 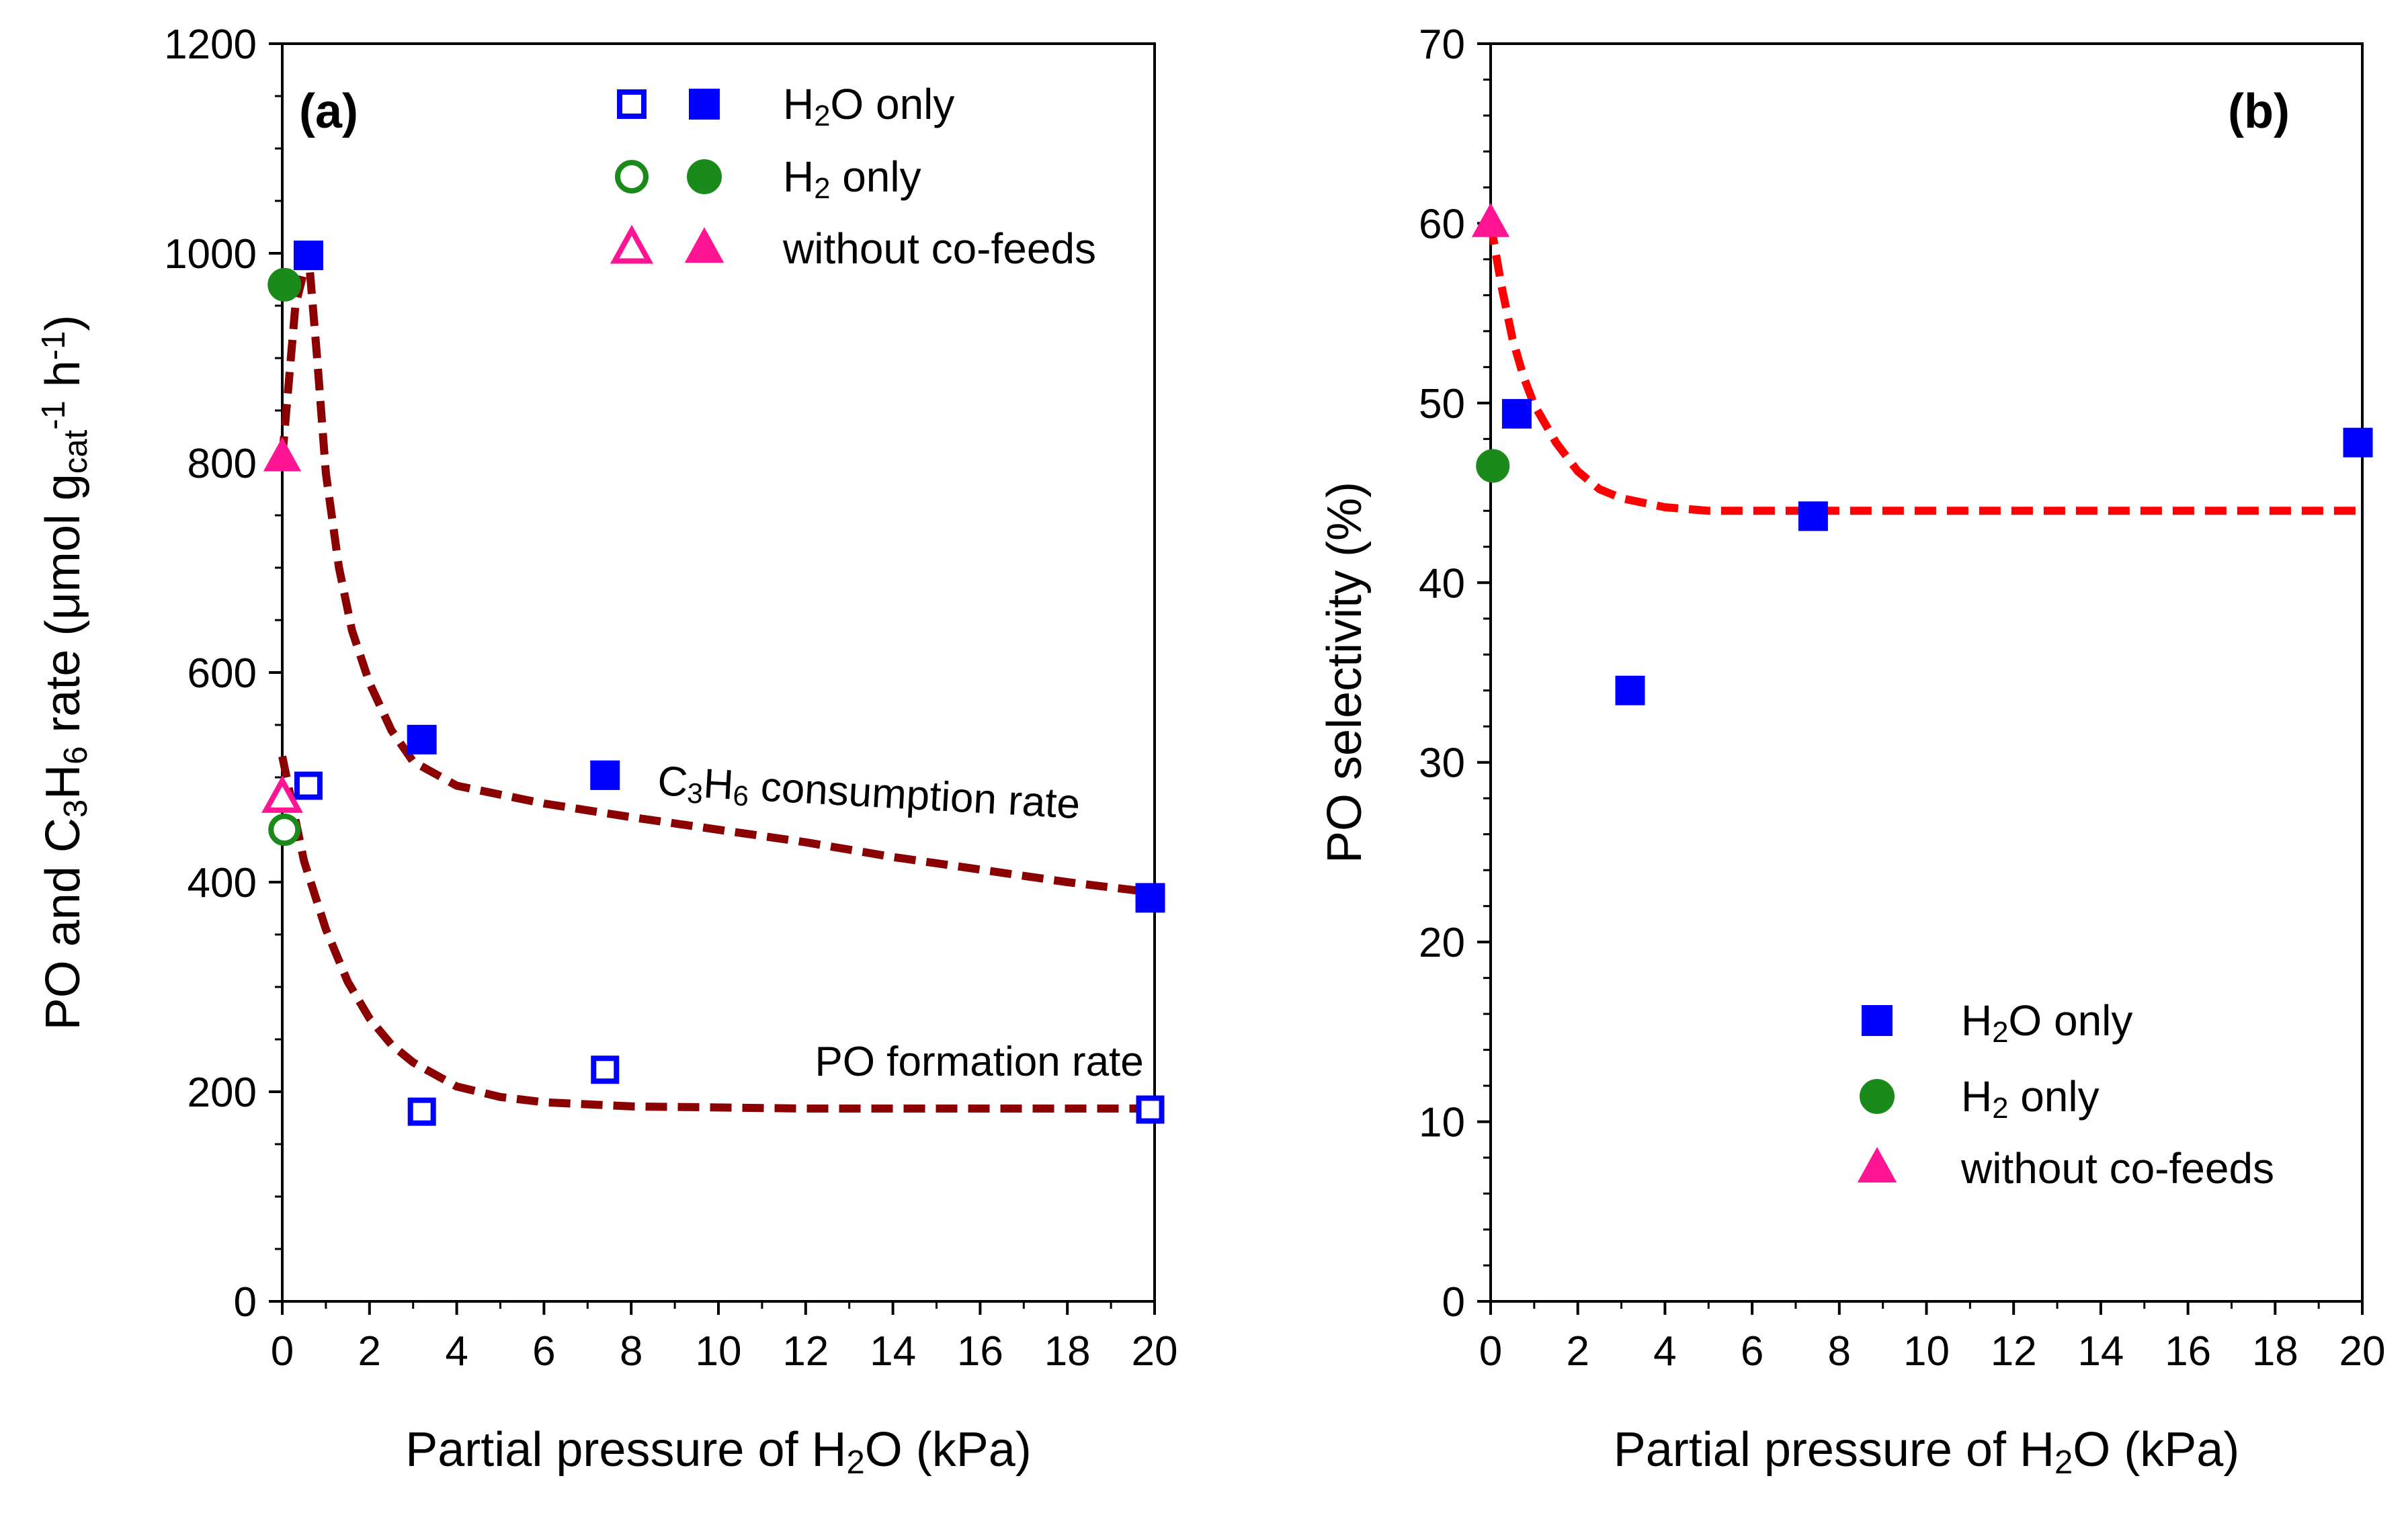 I want to click on y-tick-label: 800, so click(x=223, y=464).